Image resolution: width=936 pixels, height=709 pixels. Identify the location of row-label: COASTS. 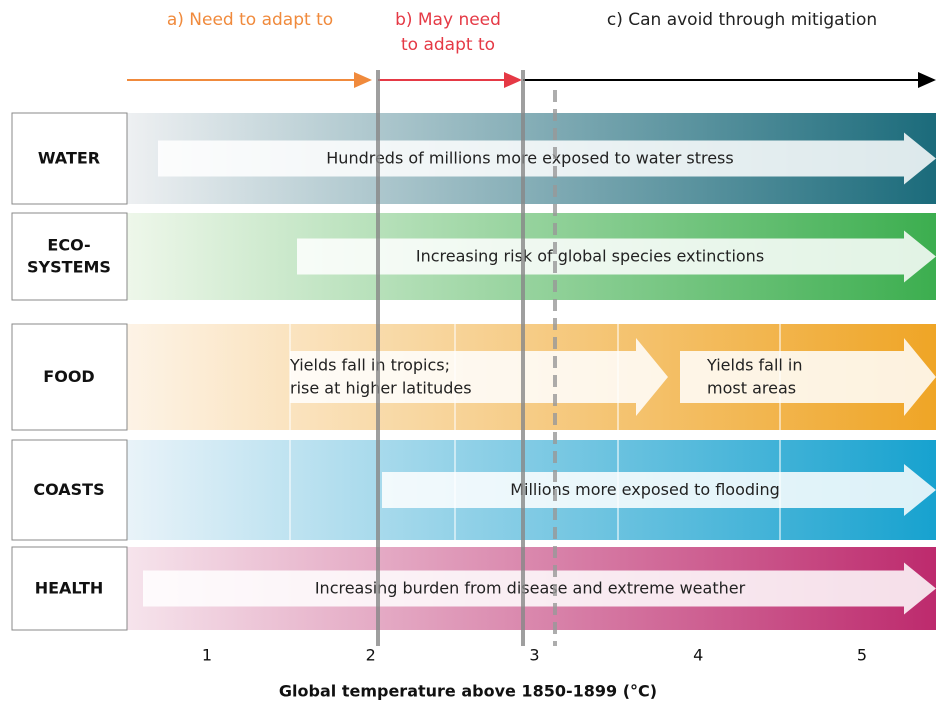
(68, 489).